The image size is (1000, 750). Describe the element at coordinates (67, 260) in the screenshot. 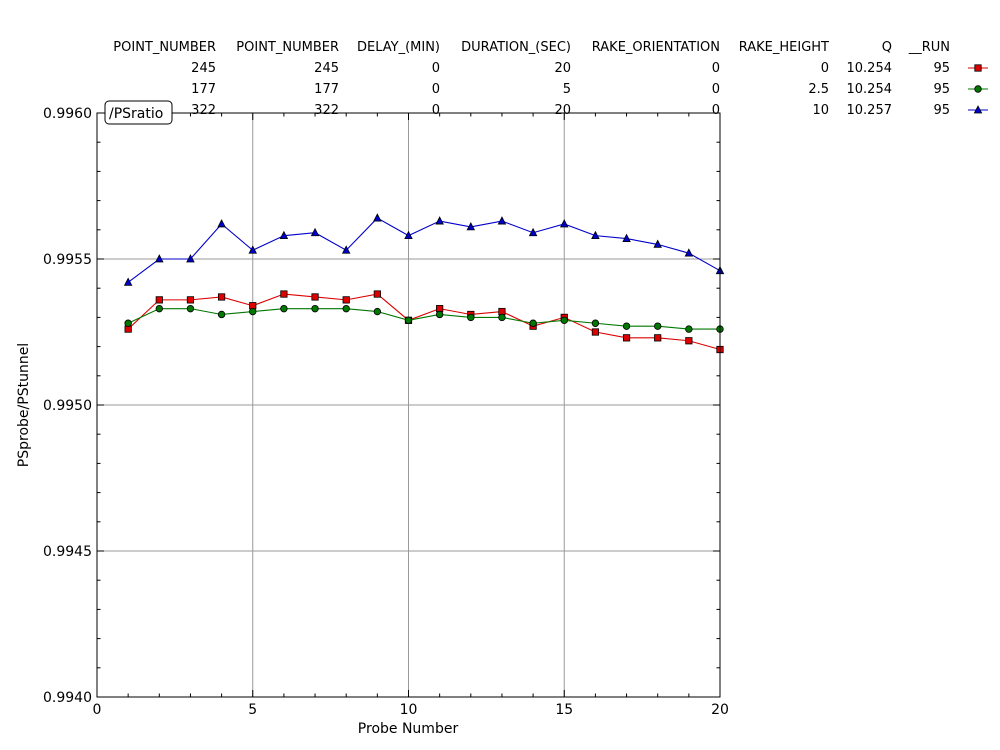

I see `y-tick-label: 0.9955` at that location.